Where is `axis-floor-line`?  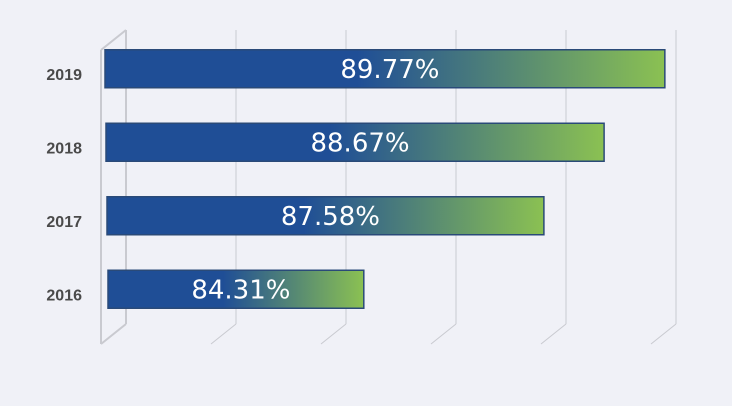 axis-floor-line is located at coordinates (113, 334).